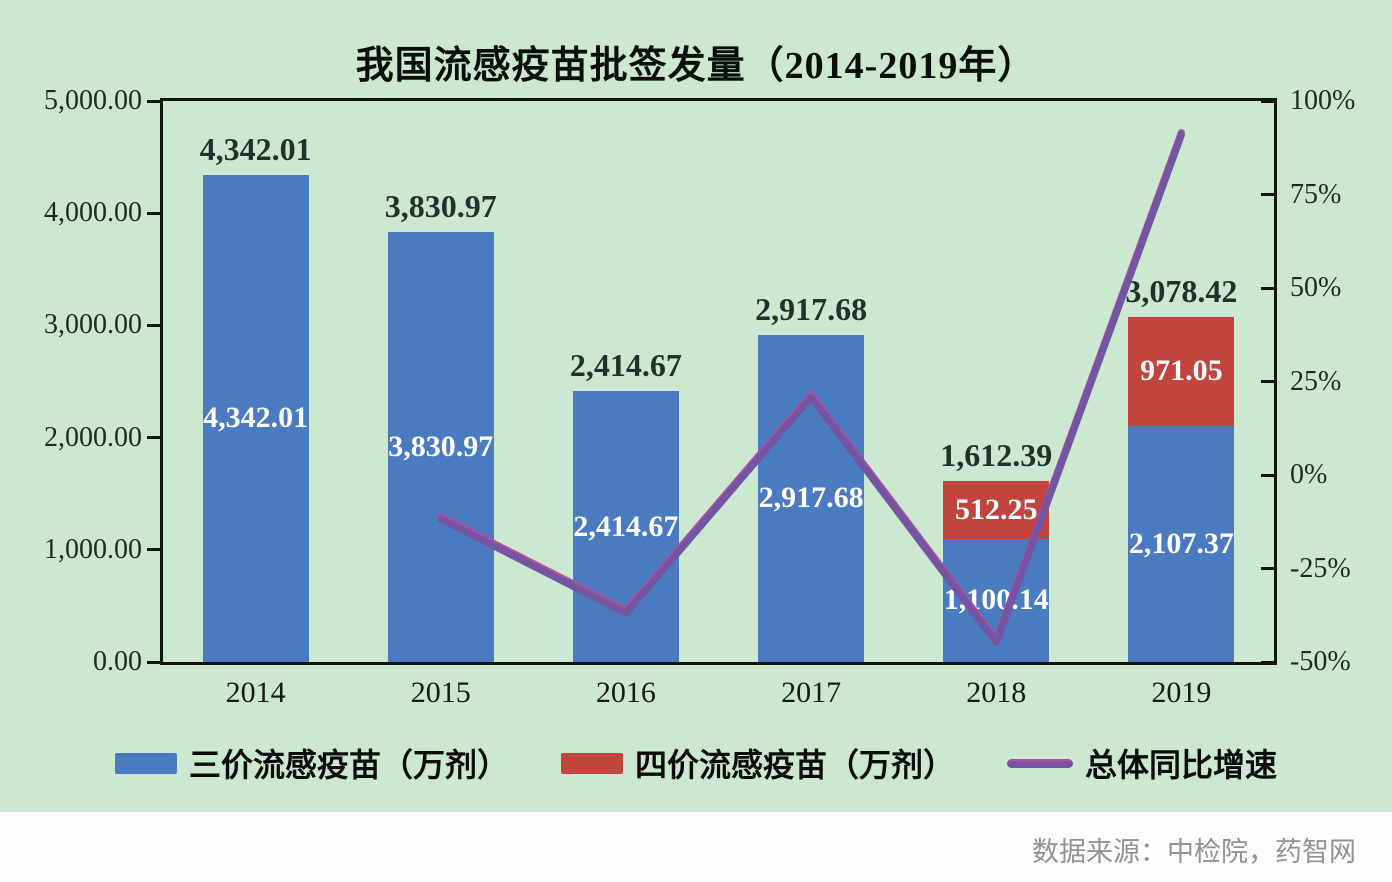 The width and height of the screenshot is (1392, 882). Describe the element at coordinates (1316, 287) in the screenshot. I see `right-axis-tick-label: 50%` at that location.